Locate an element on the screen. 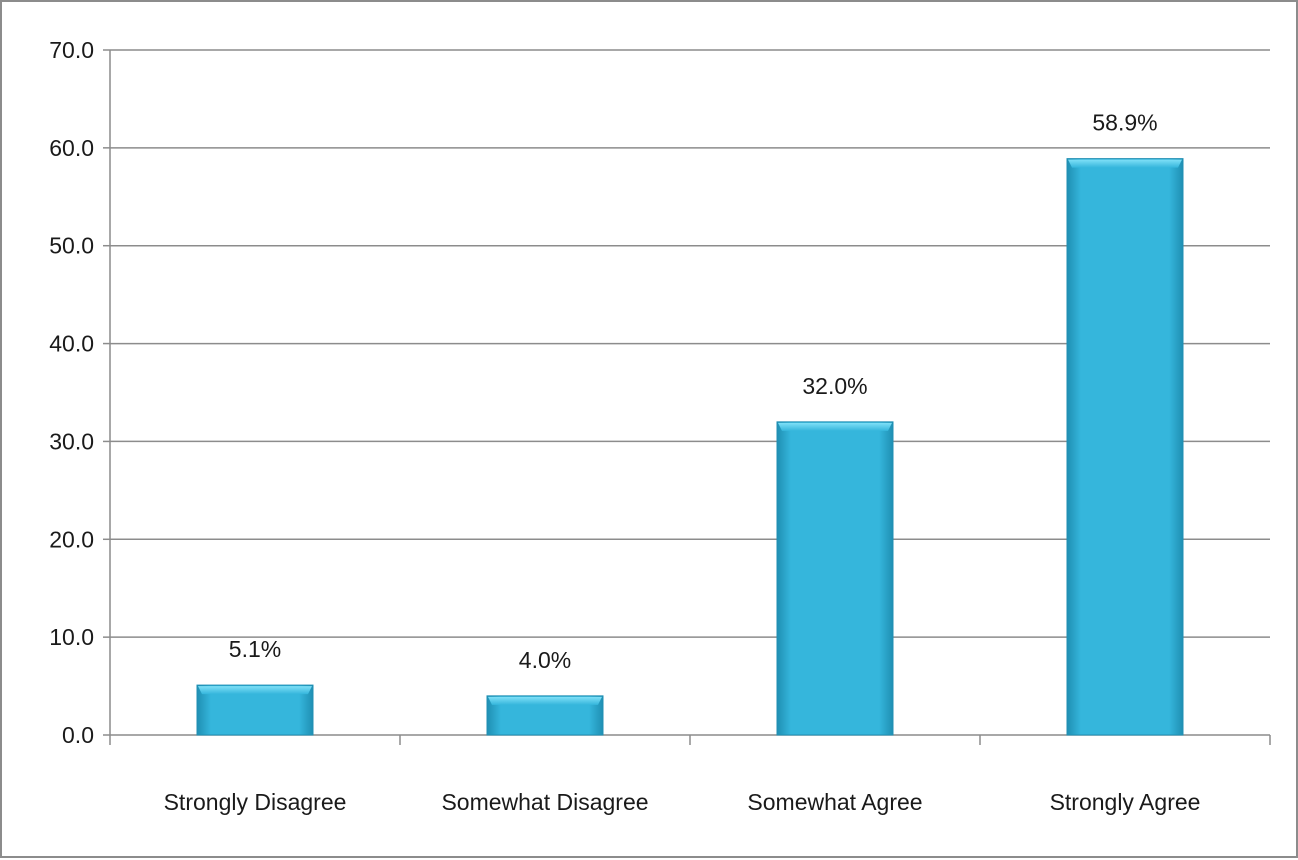 The width and height of the screenshot is (1298, 860). bar-somewhat-agree is located at coordinates (835, 578).